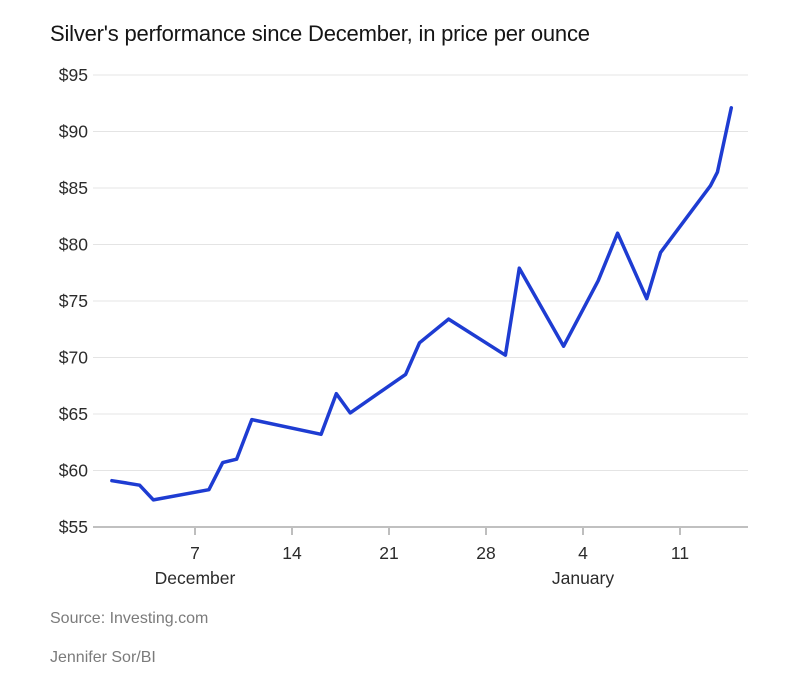 This screenshot has height=683, width=801. What do you see at coordinates (129, 618) in the screenshot?
I see `source-credit: Source: Investing.com` at bounding box center [129, 618].